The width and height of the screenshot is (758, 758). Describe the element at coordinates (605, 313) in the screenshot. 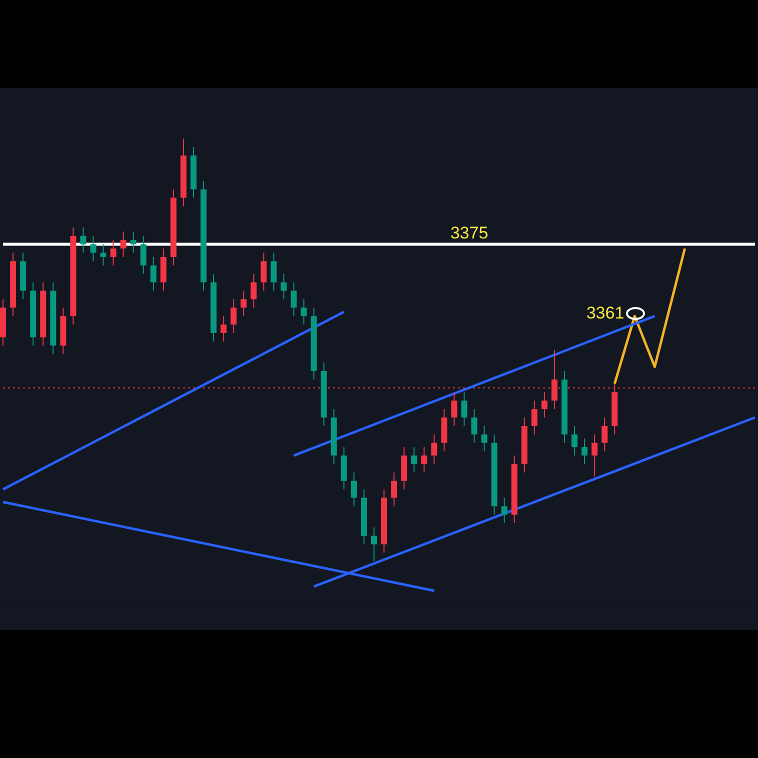

I see `annotation: 3361` at that location.